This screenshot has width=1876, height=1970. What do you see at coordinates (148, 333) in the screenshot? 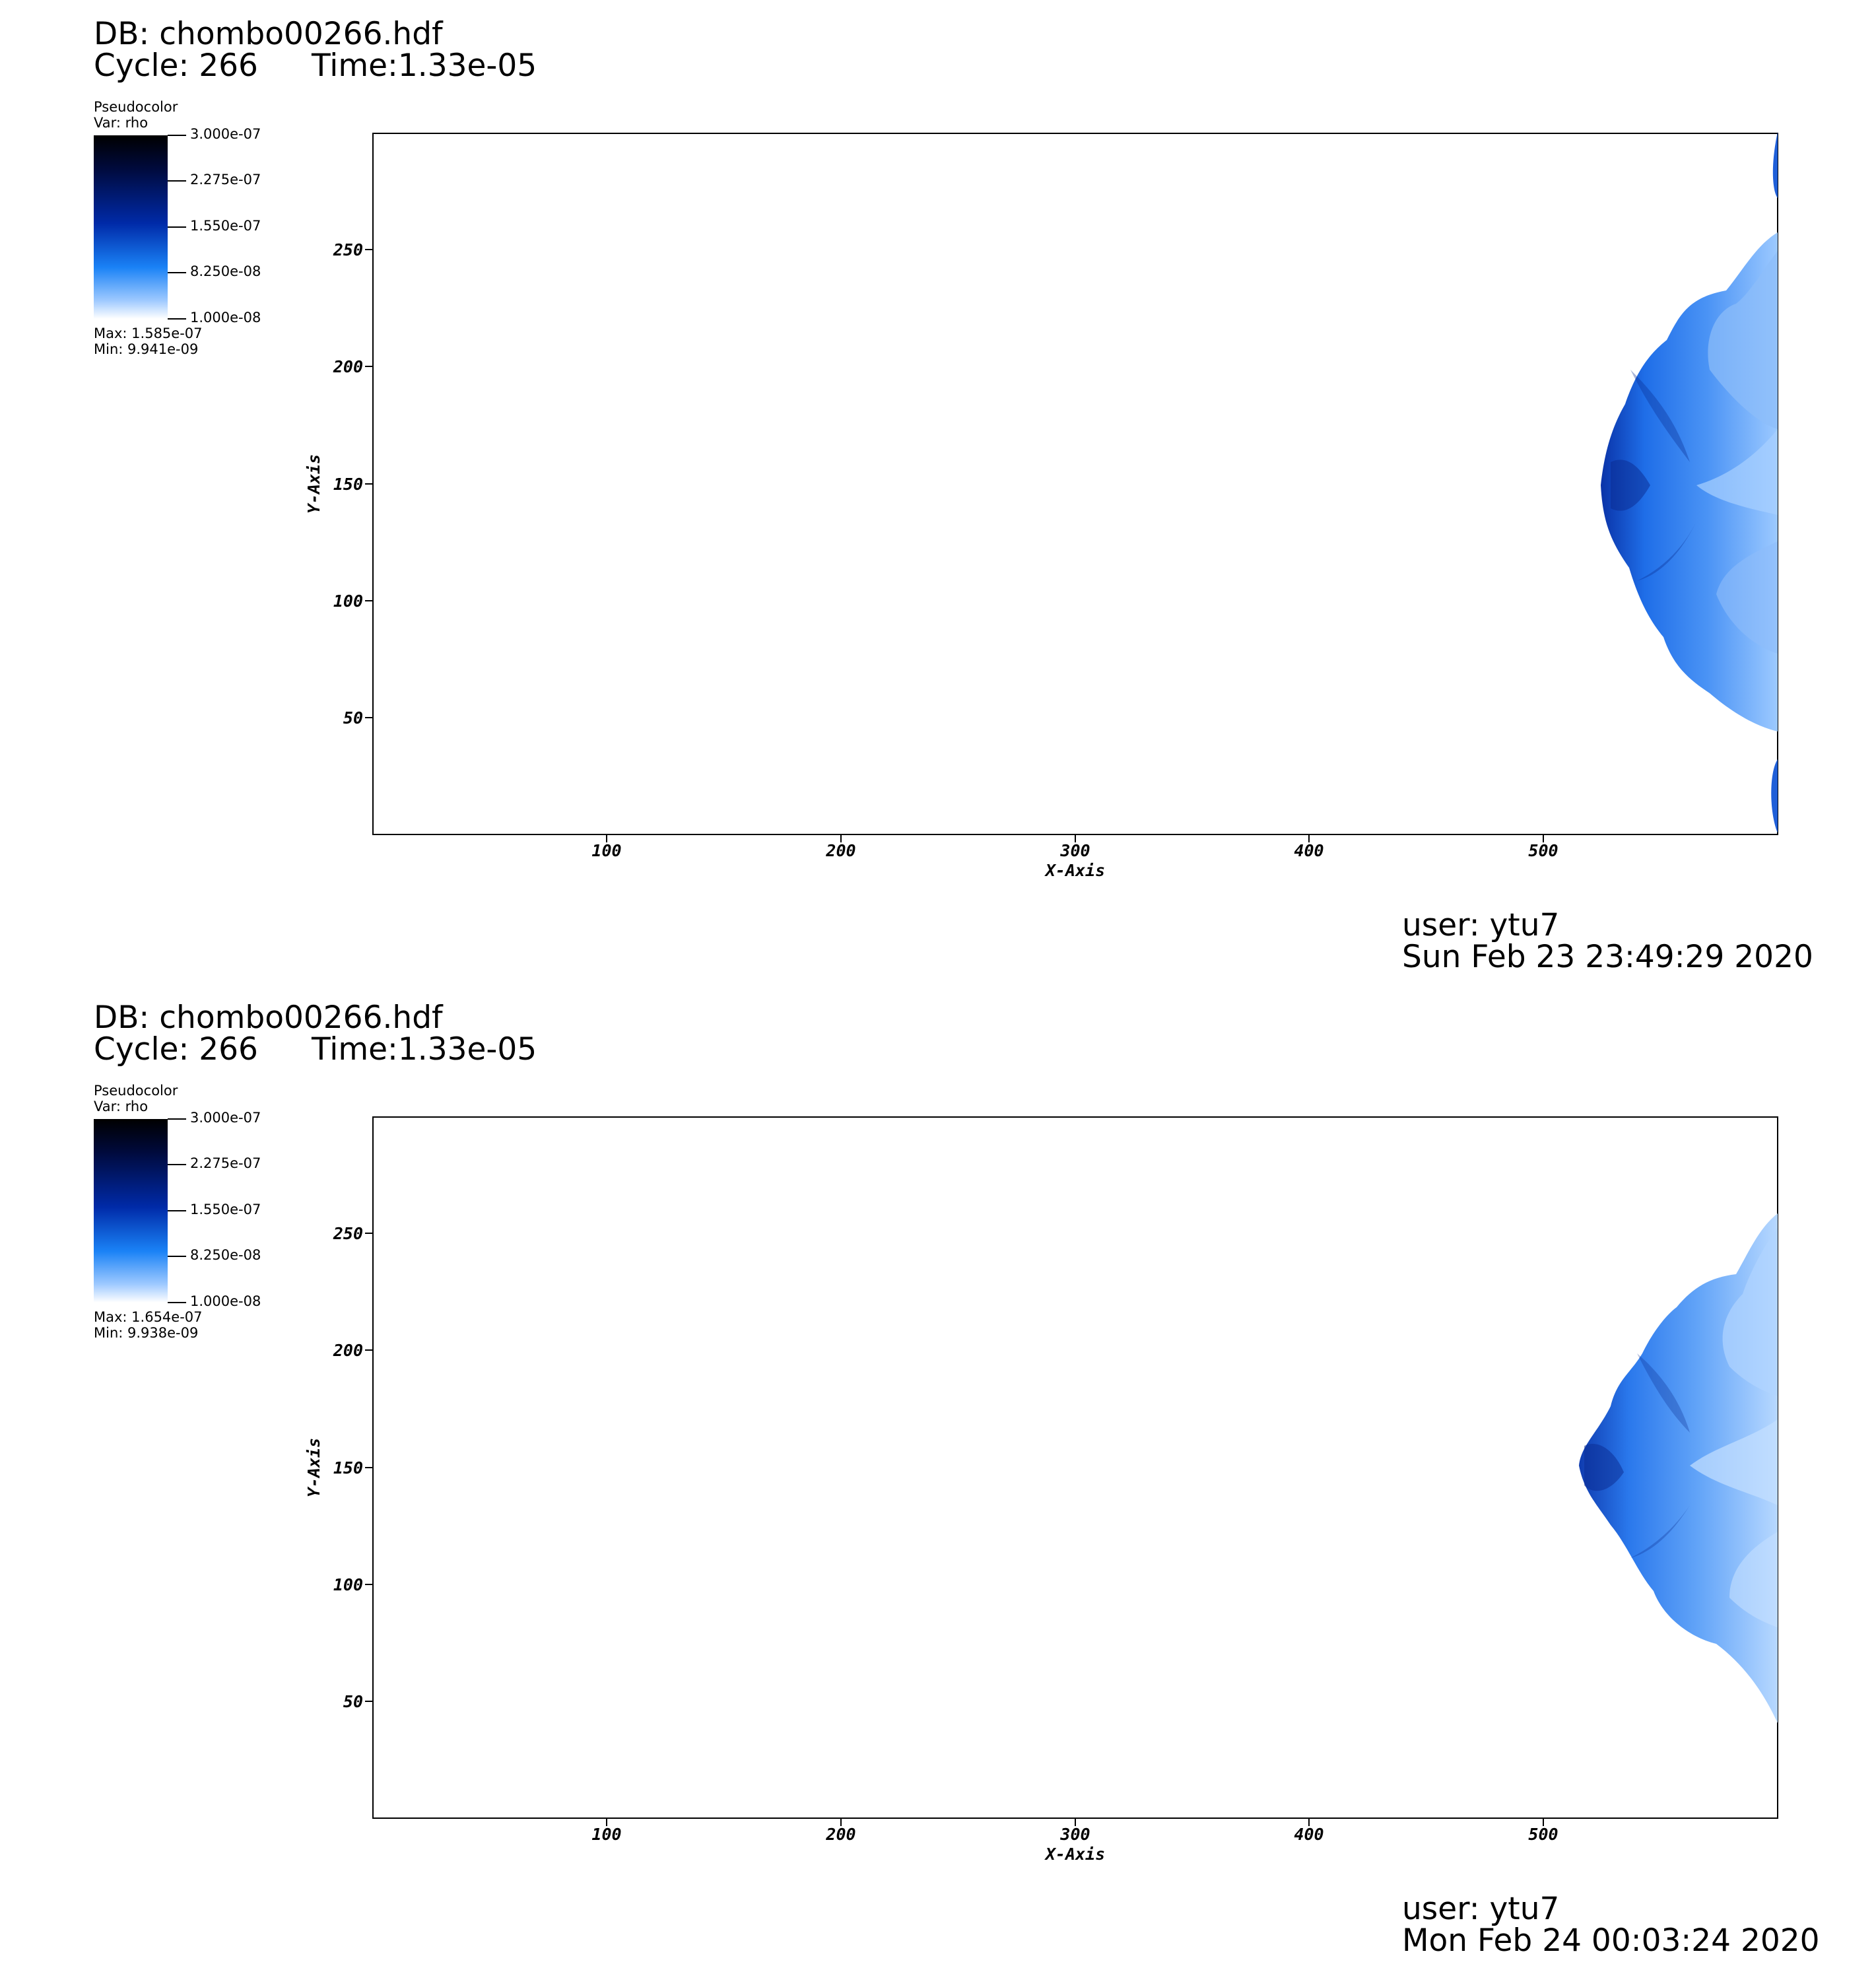
I see `legend-max: Max: 1.585e-07` at bounding box center [148, 333].